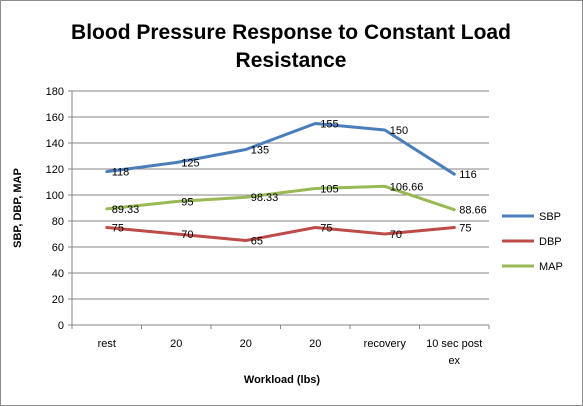  I want to click on y-tick-labels: 0 20 40 60 80 100 120 140 160 180, so click(55, 209).